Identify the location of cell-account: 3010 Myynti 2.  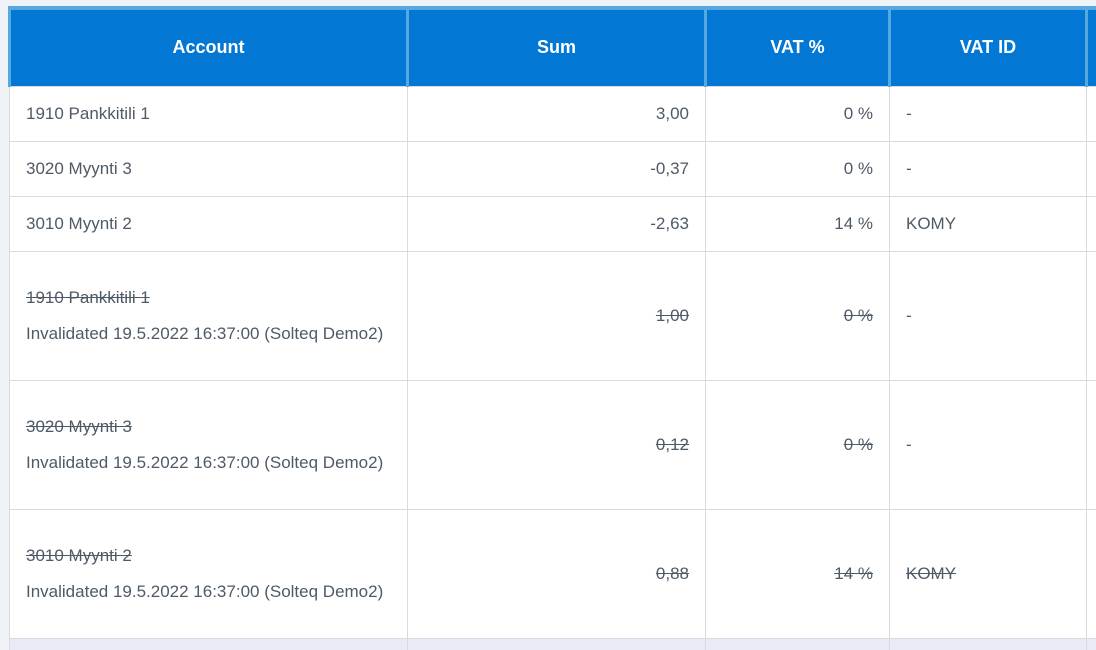
(208, 223).